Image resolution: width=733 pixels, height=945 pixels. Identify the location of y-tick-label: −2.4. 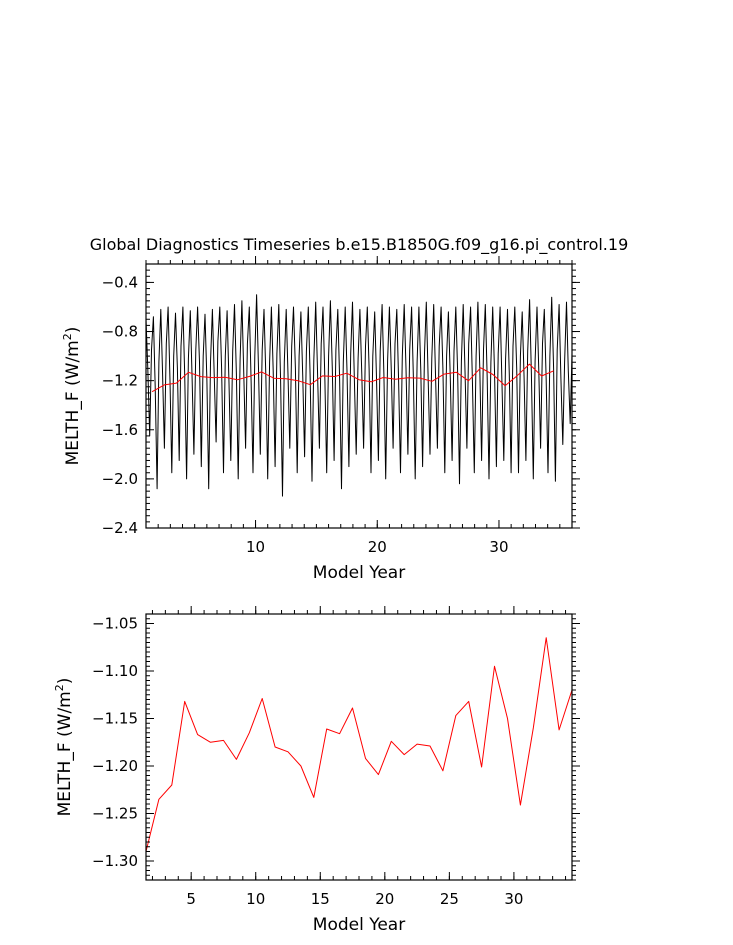
(120, 528).